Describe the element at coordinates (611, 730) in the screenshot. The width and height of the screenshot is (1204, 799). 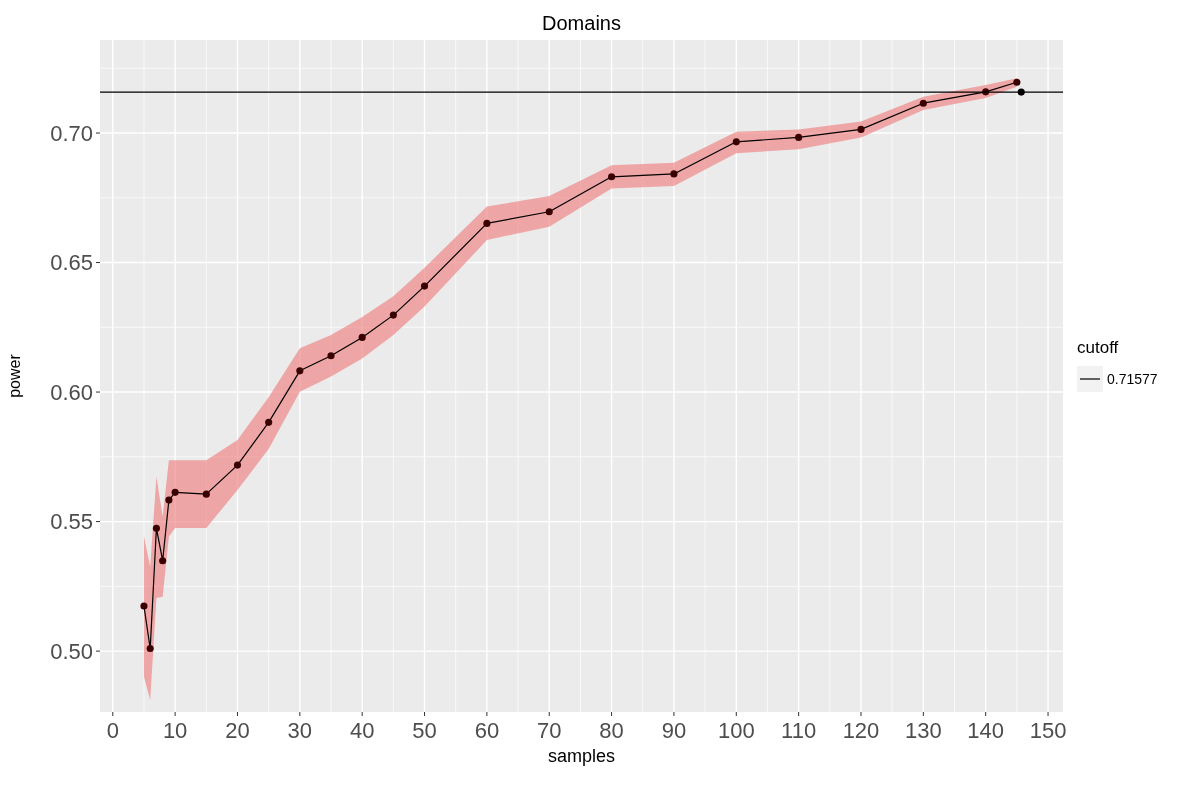
I see `x-tick-label: 80` at that location.